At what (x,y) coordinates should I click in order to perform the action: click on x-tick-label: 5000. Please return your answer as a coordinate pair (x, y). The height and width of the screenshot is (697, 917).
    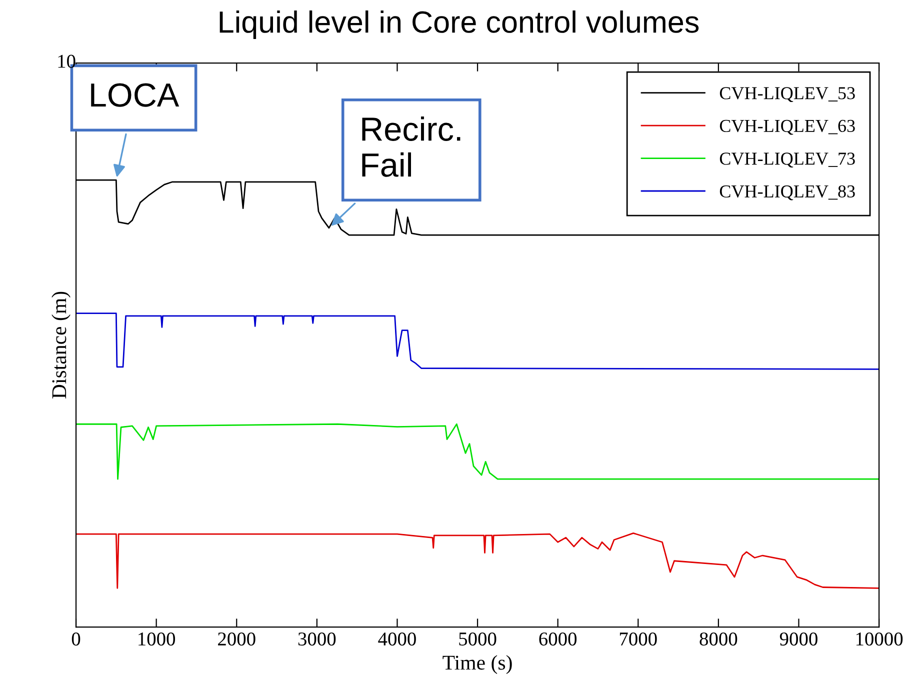
    Looking at the image, I should click on (477, 639).